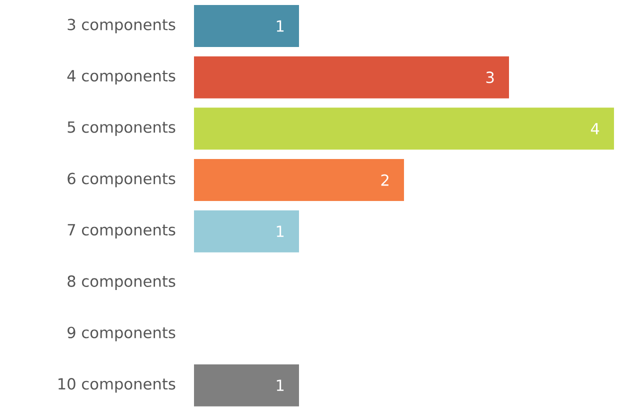 This screenshot has width=618, height=411. Describe the element at coordinates (122, 282) in the screenshot. I see `y-tick-label: 8 components` at that location.